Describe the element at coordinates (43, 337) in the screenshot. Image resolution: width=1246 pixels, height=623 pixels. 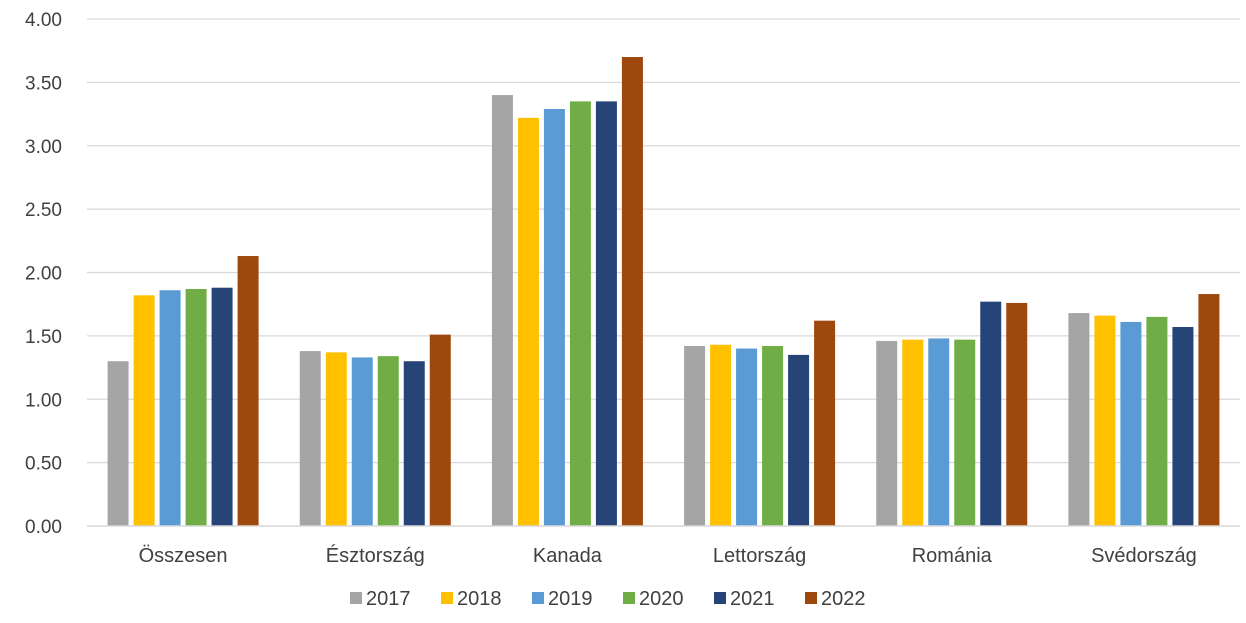
I see `y-tick-label: 1.50` at that location.